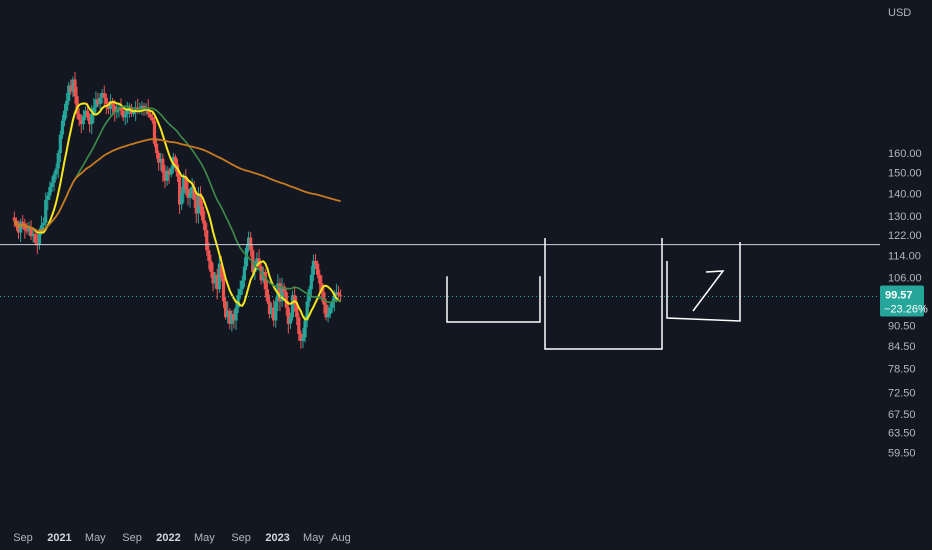 This screenshot has width=932, height=550. I want to click on y-tick-label: 63.50, so click(902, 434).